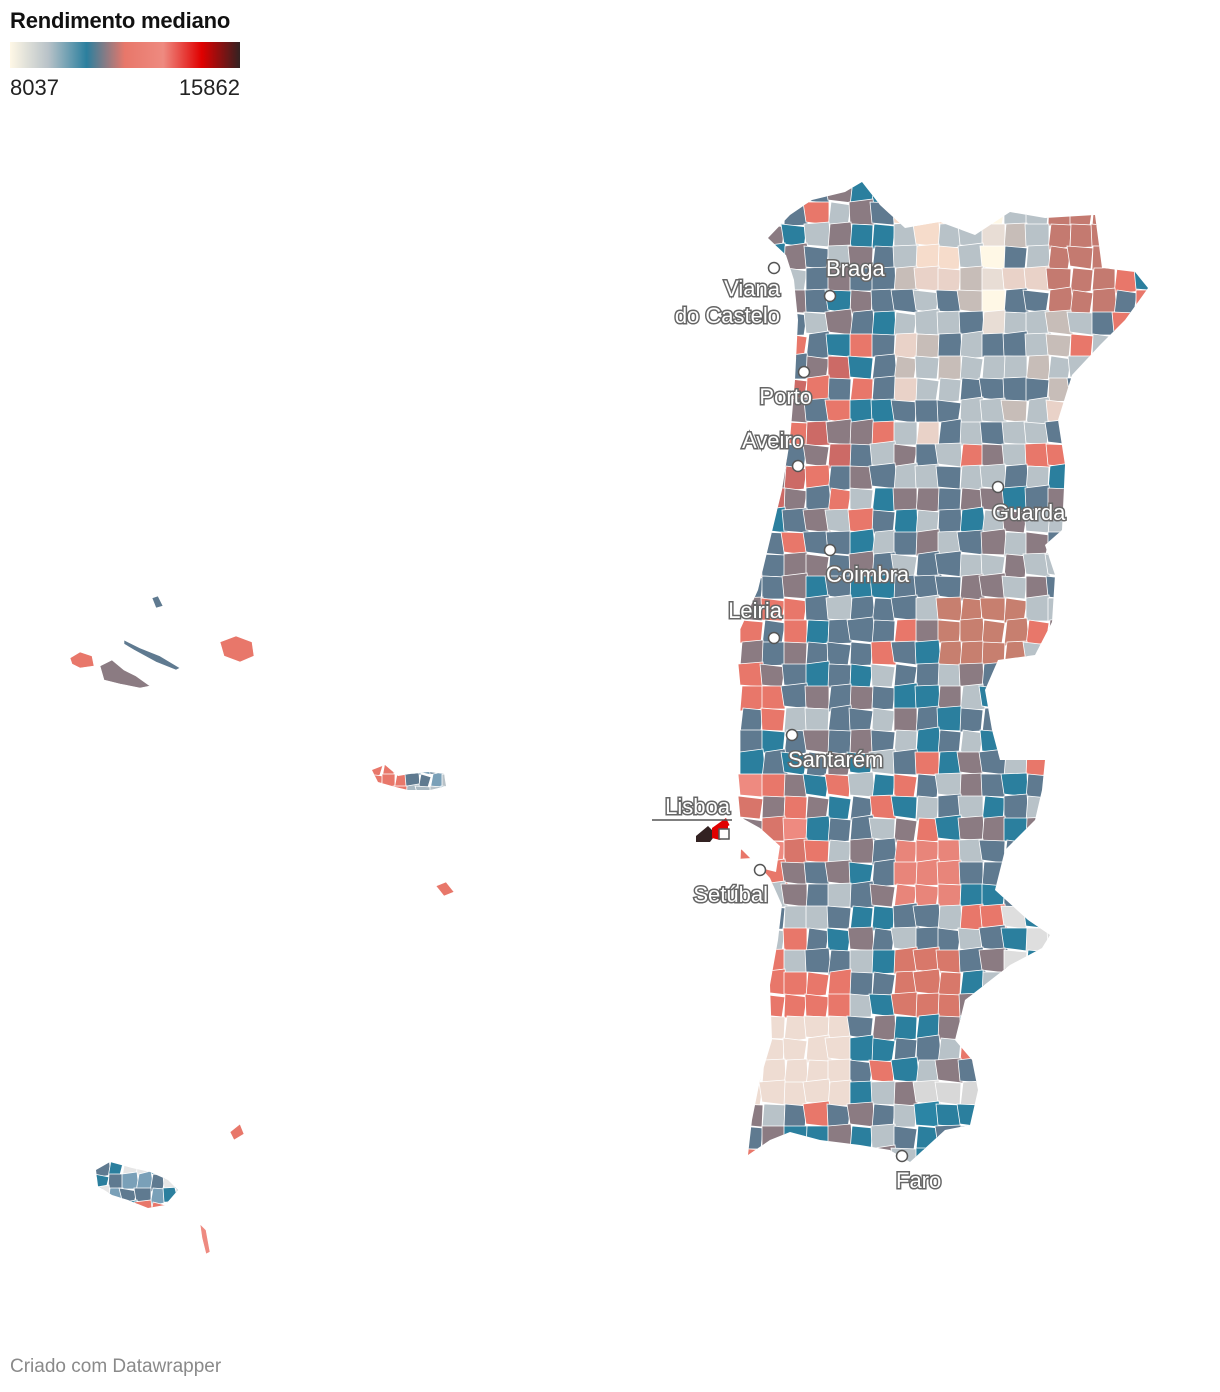  I want to click on city-label-leiria: Leiria, so click(755, 610).